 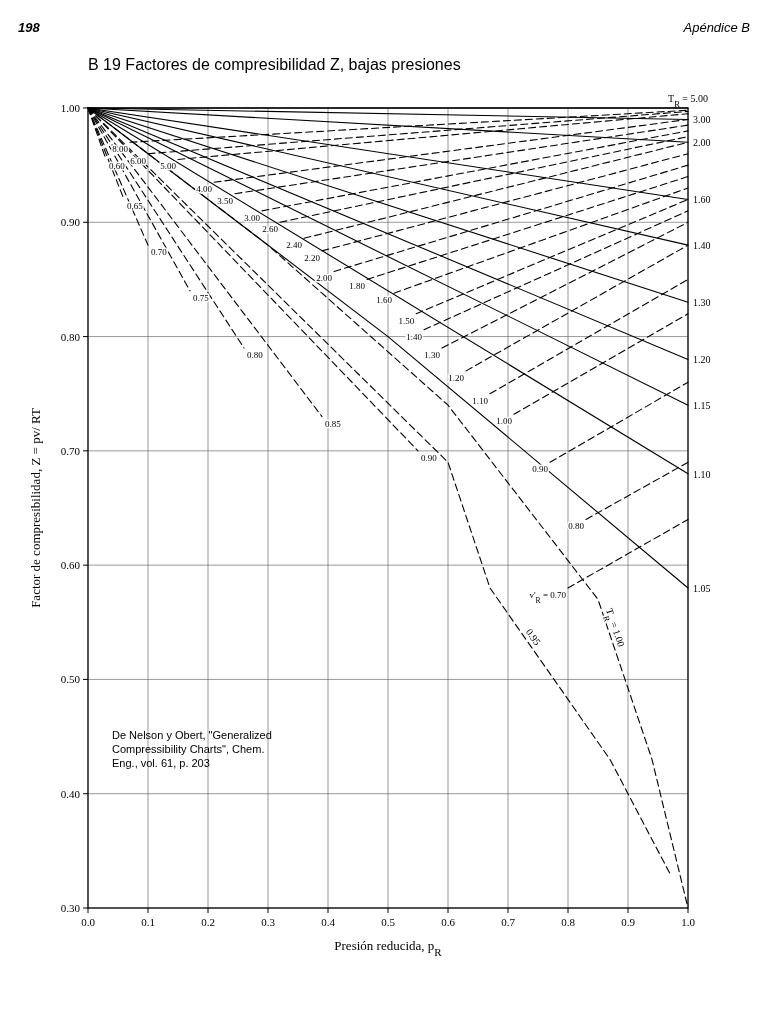 I want to click on y-tick-label: 0.60, so click(x=70, y=565).